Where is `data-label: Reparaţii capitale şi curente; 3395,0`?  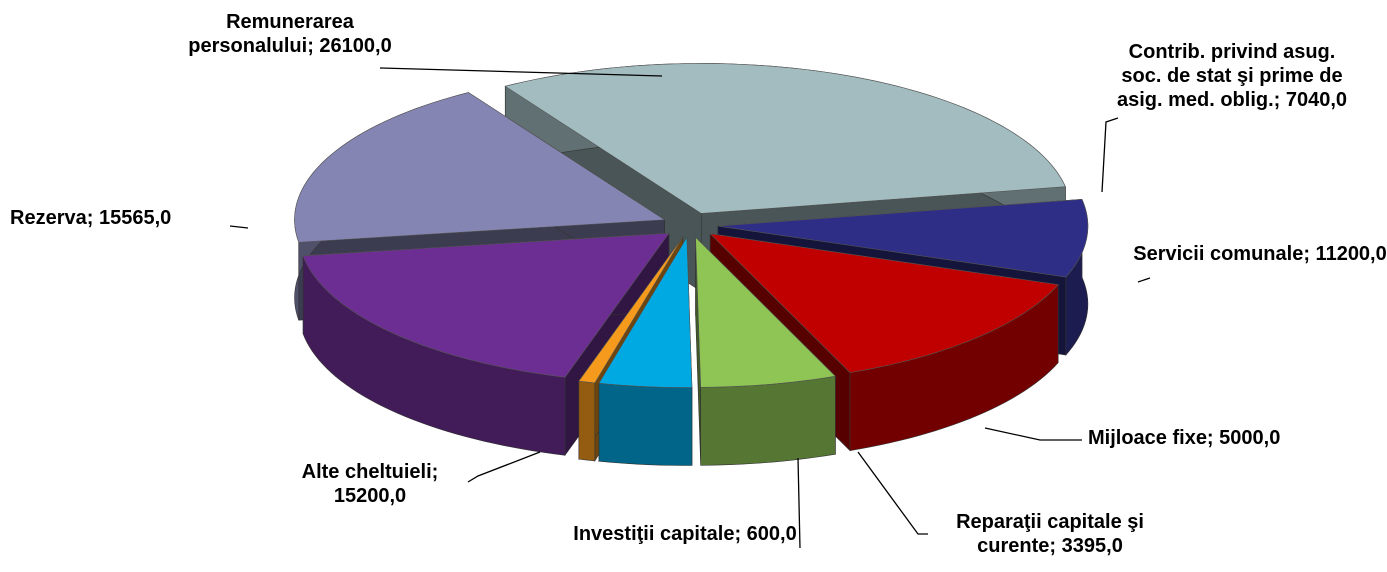
data-label: Reparaţii capitale şi curente; 3395,0 is located at coordinates (1050, 534).